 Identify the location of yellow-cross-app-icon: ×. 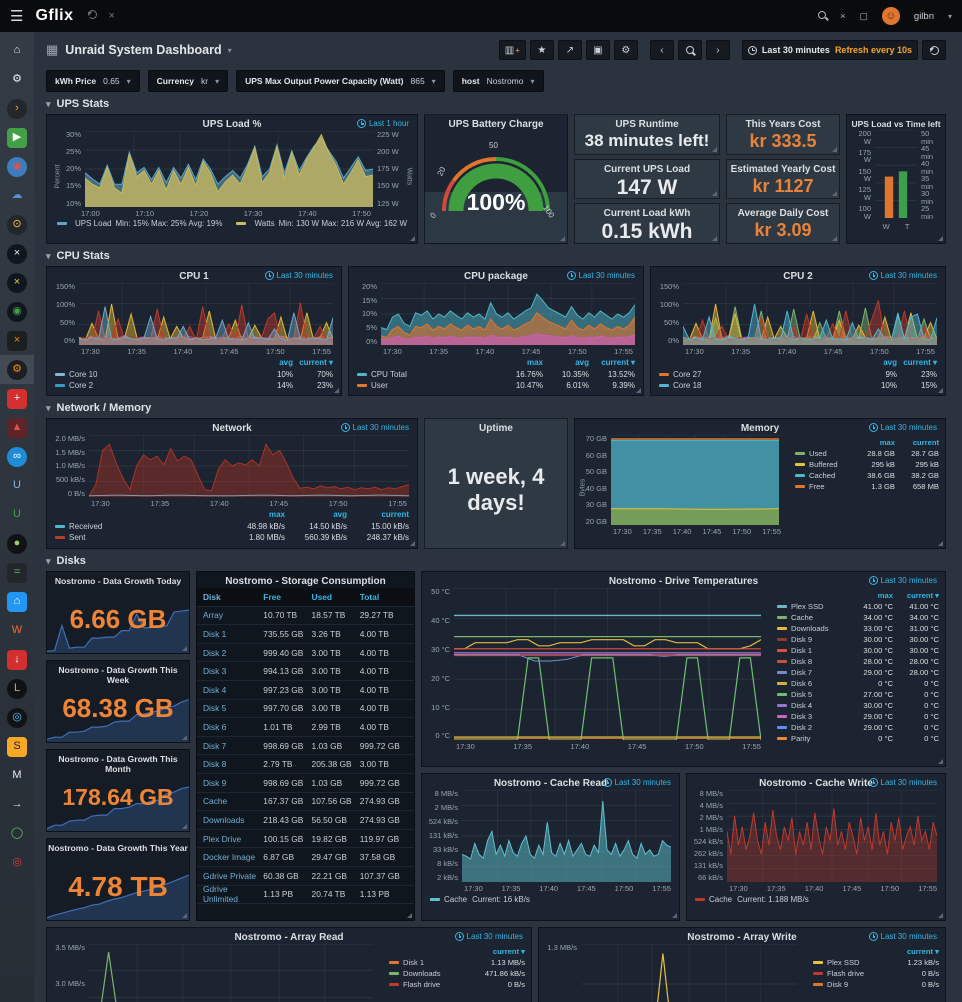
(17, 282).